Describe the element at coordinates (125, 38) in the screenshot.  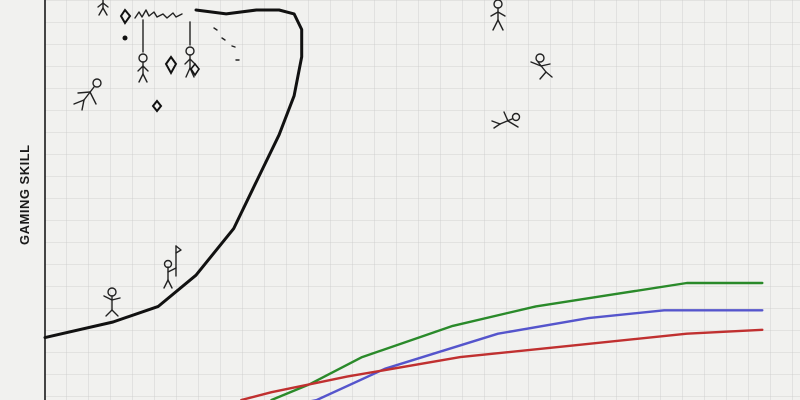
I see `pebble-icon` at that location.